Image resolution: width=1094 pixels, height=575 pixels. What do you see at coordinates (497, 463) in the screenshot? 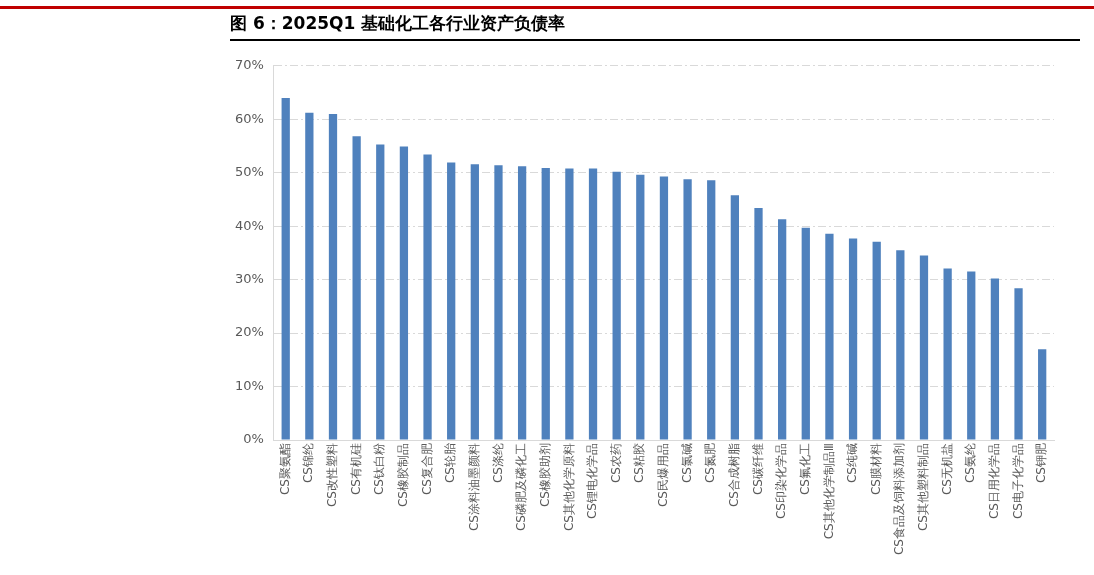
I see `x-tick-label: CS涤纶` at bounding box center [497, 463].